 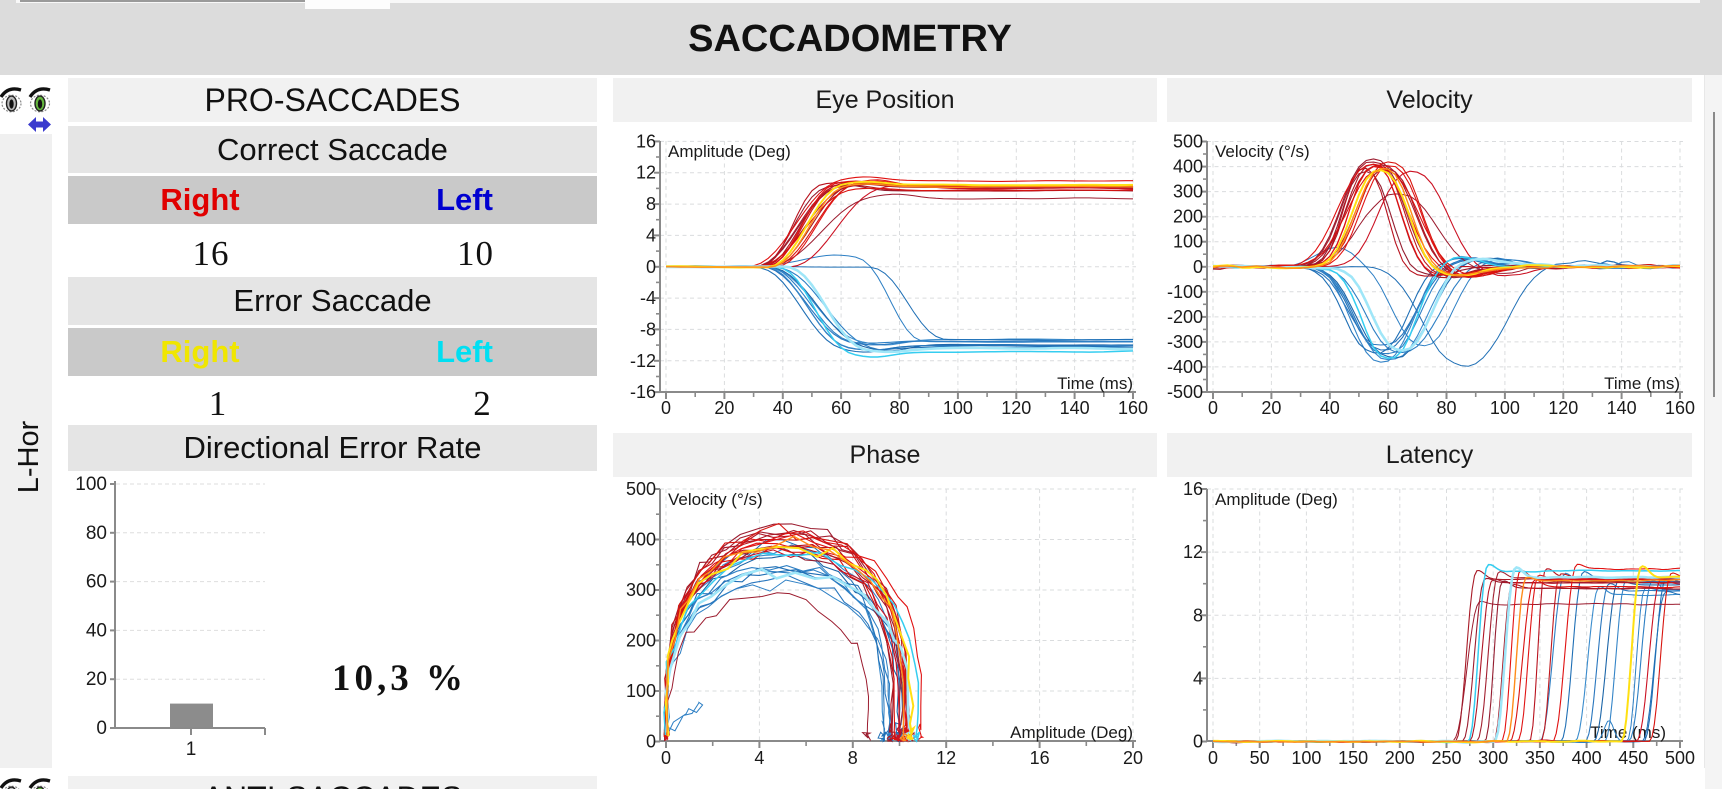 I want to click on svg-text: 1, so click(x=191, y=749).